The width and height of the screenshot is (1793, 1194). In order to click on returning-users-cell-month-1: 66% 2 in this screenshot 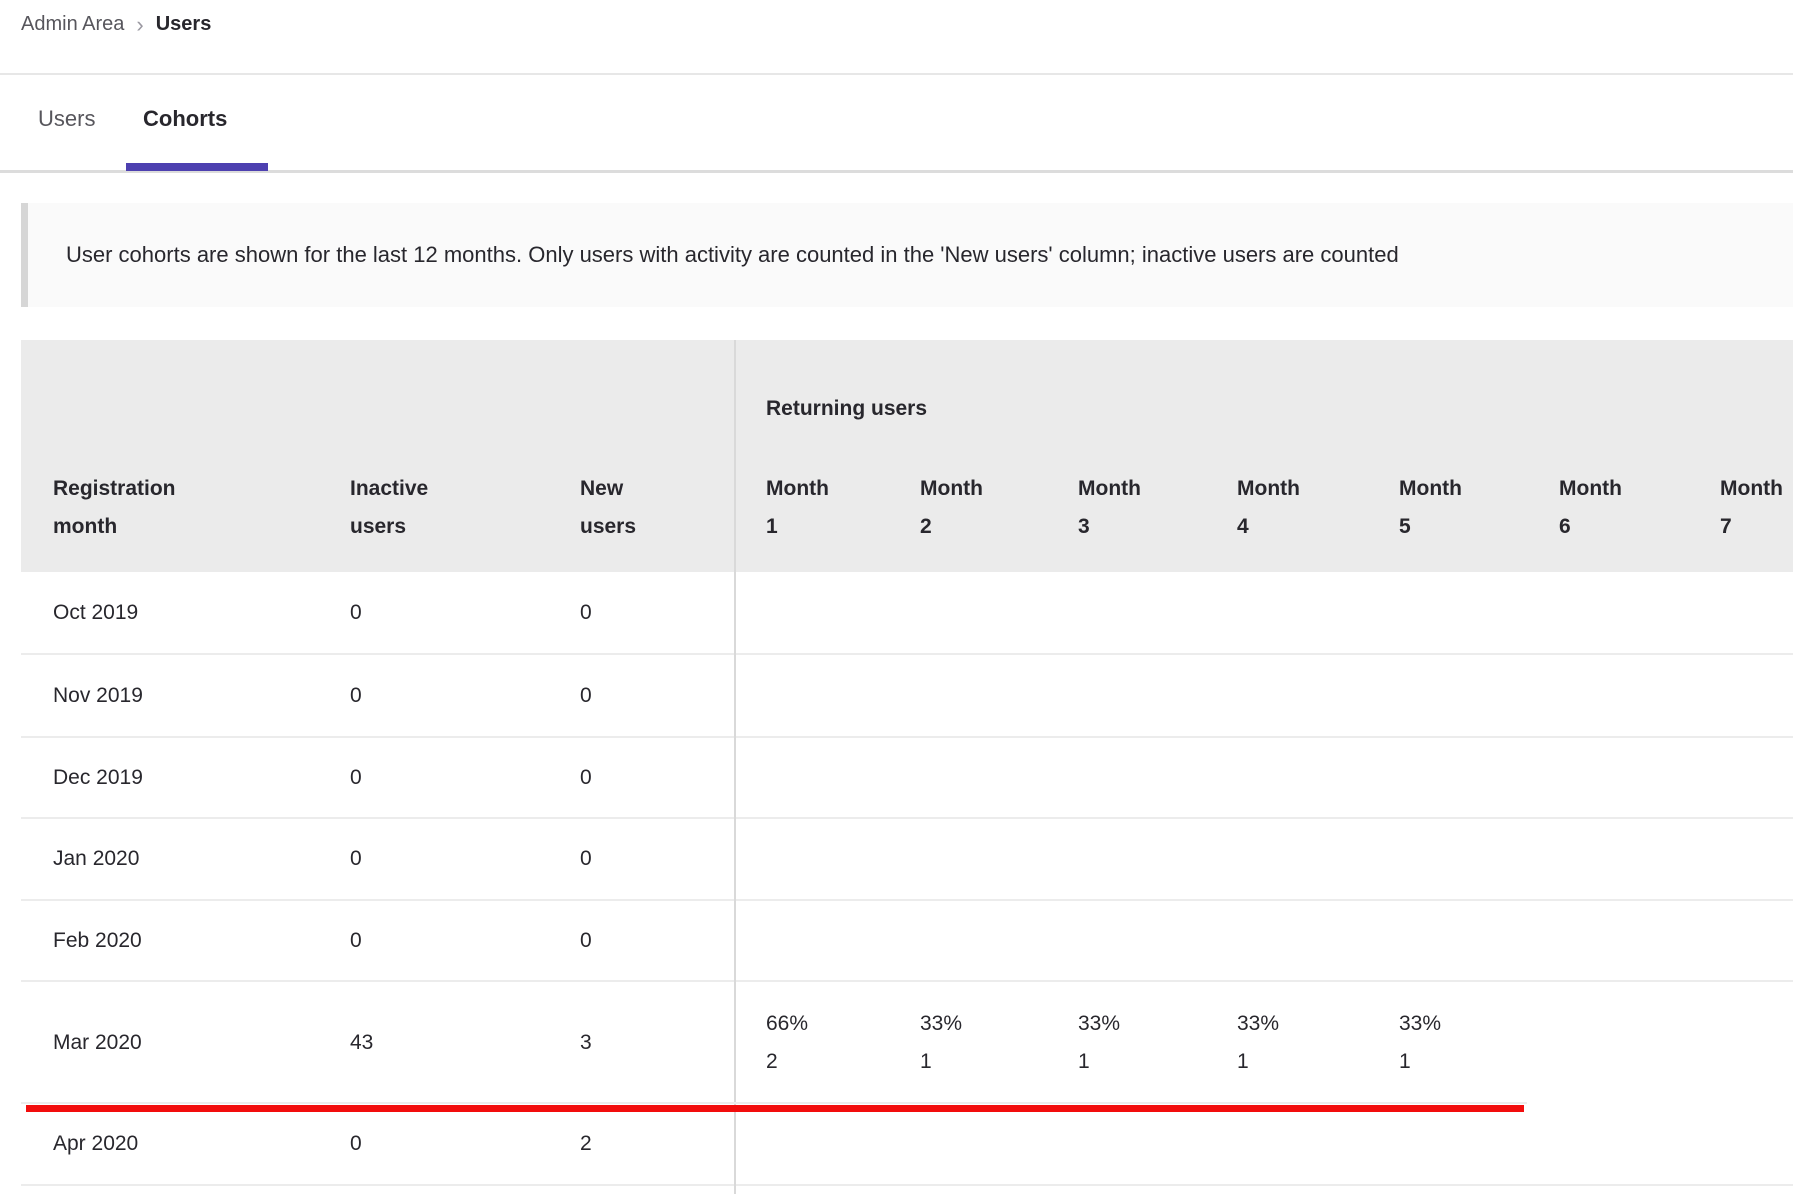, I will do `click(787, 1043)`.